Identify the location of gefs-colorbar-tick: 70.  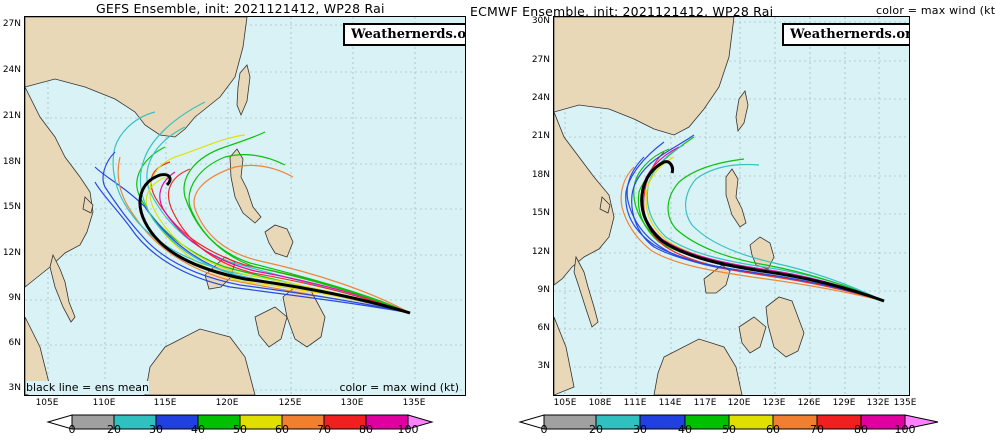
(324, 429).